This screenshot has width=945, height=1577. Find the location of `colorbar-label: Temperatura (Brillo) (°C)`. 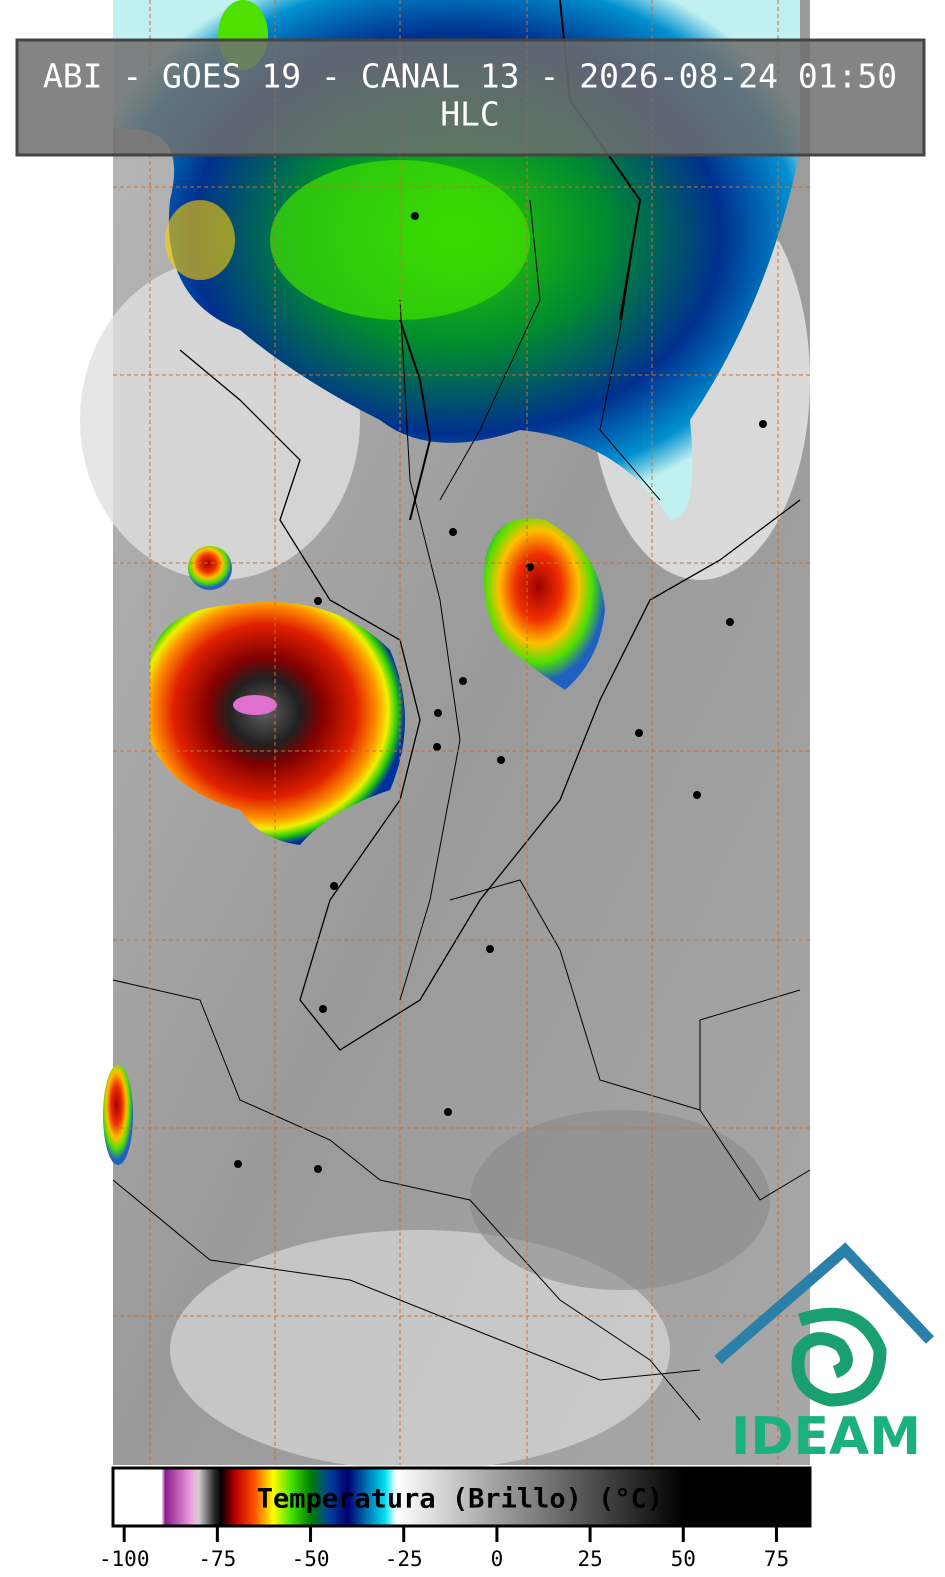

colorbar-label: Temperatura (Brillo) (°C) is located at coordinates (460, 1499).